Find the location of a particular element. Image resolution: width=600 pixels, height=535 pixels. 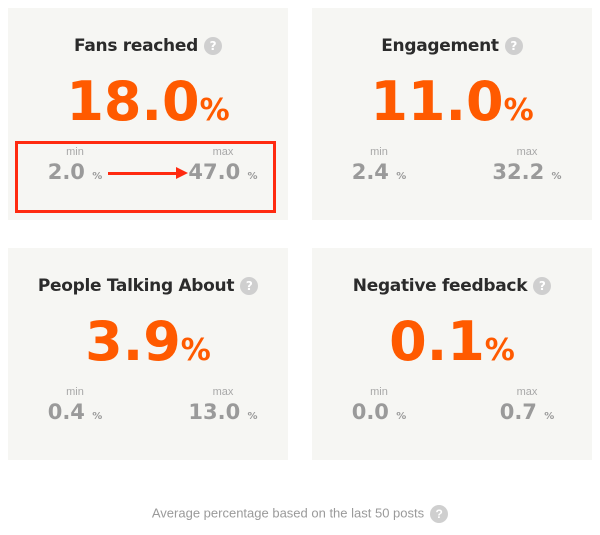

max-column: max 13.0 % is located at coordinates (223, 405).